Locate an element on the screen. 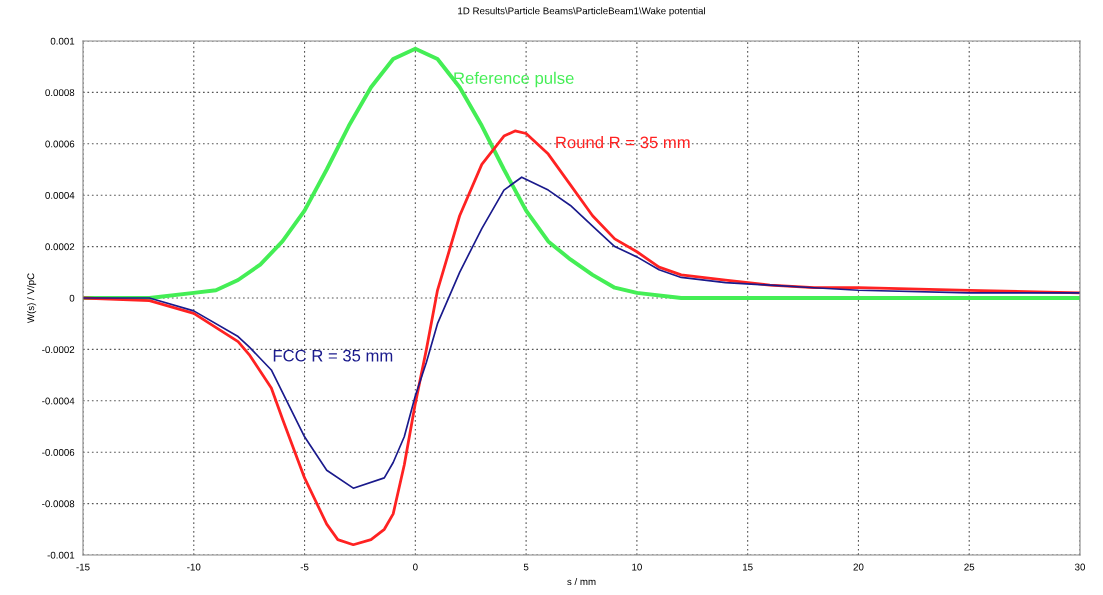  y-axis-title: W(s) / V/pC is located at coordinates (32, 298).